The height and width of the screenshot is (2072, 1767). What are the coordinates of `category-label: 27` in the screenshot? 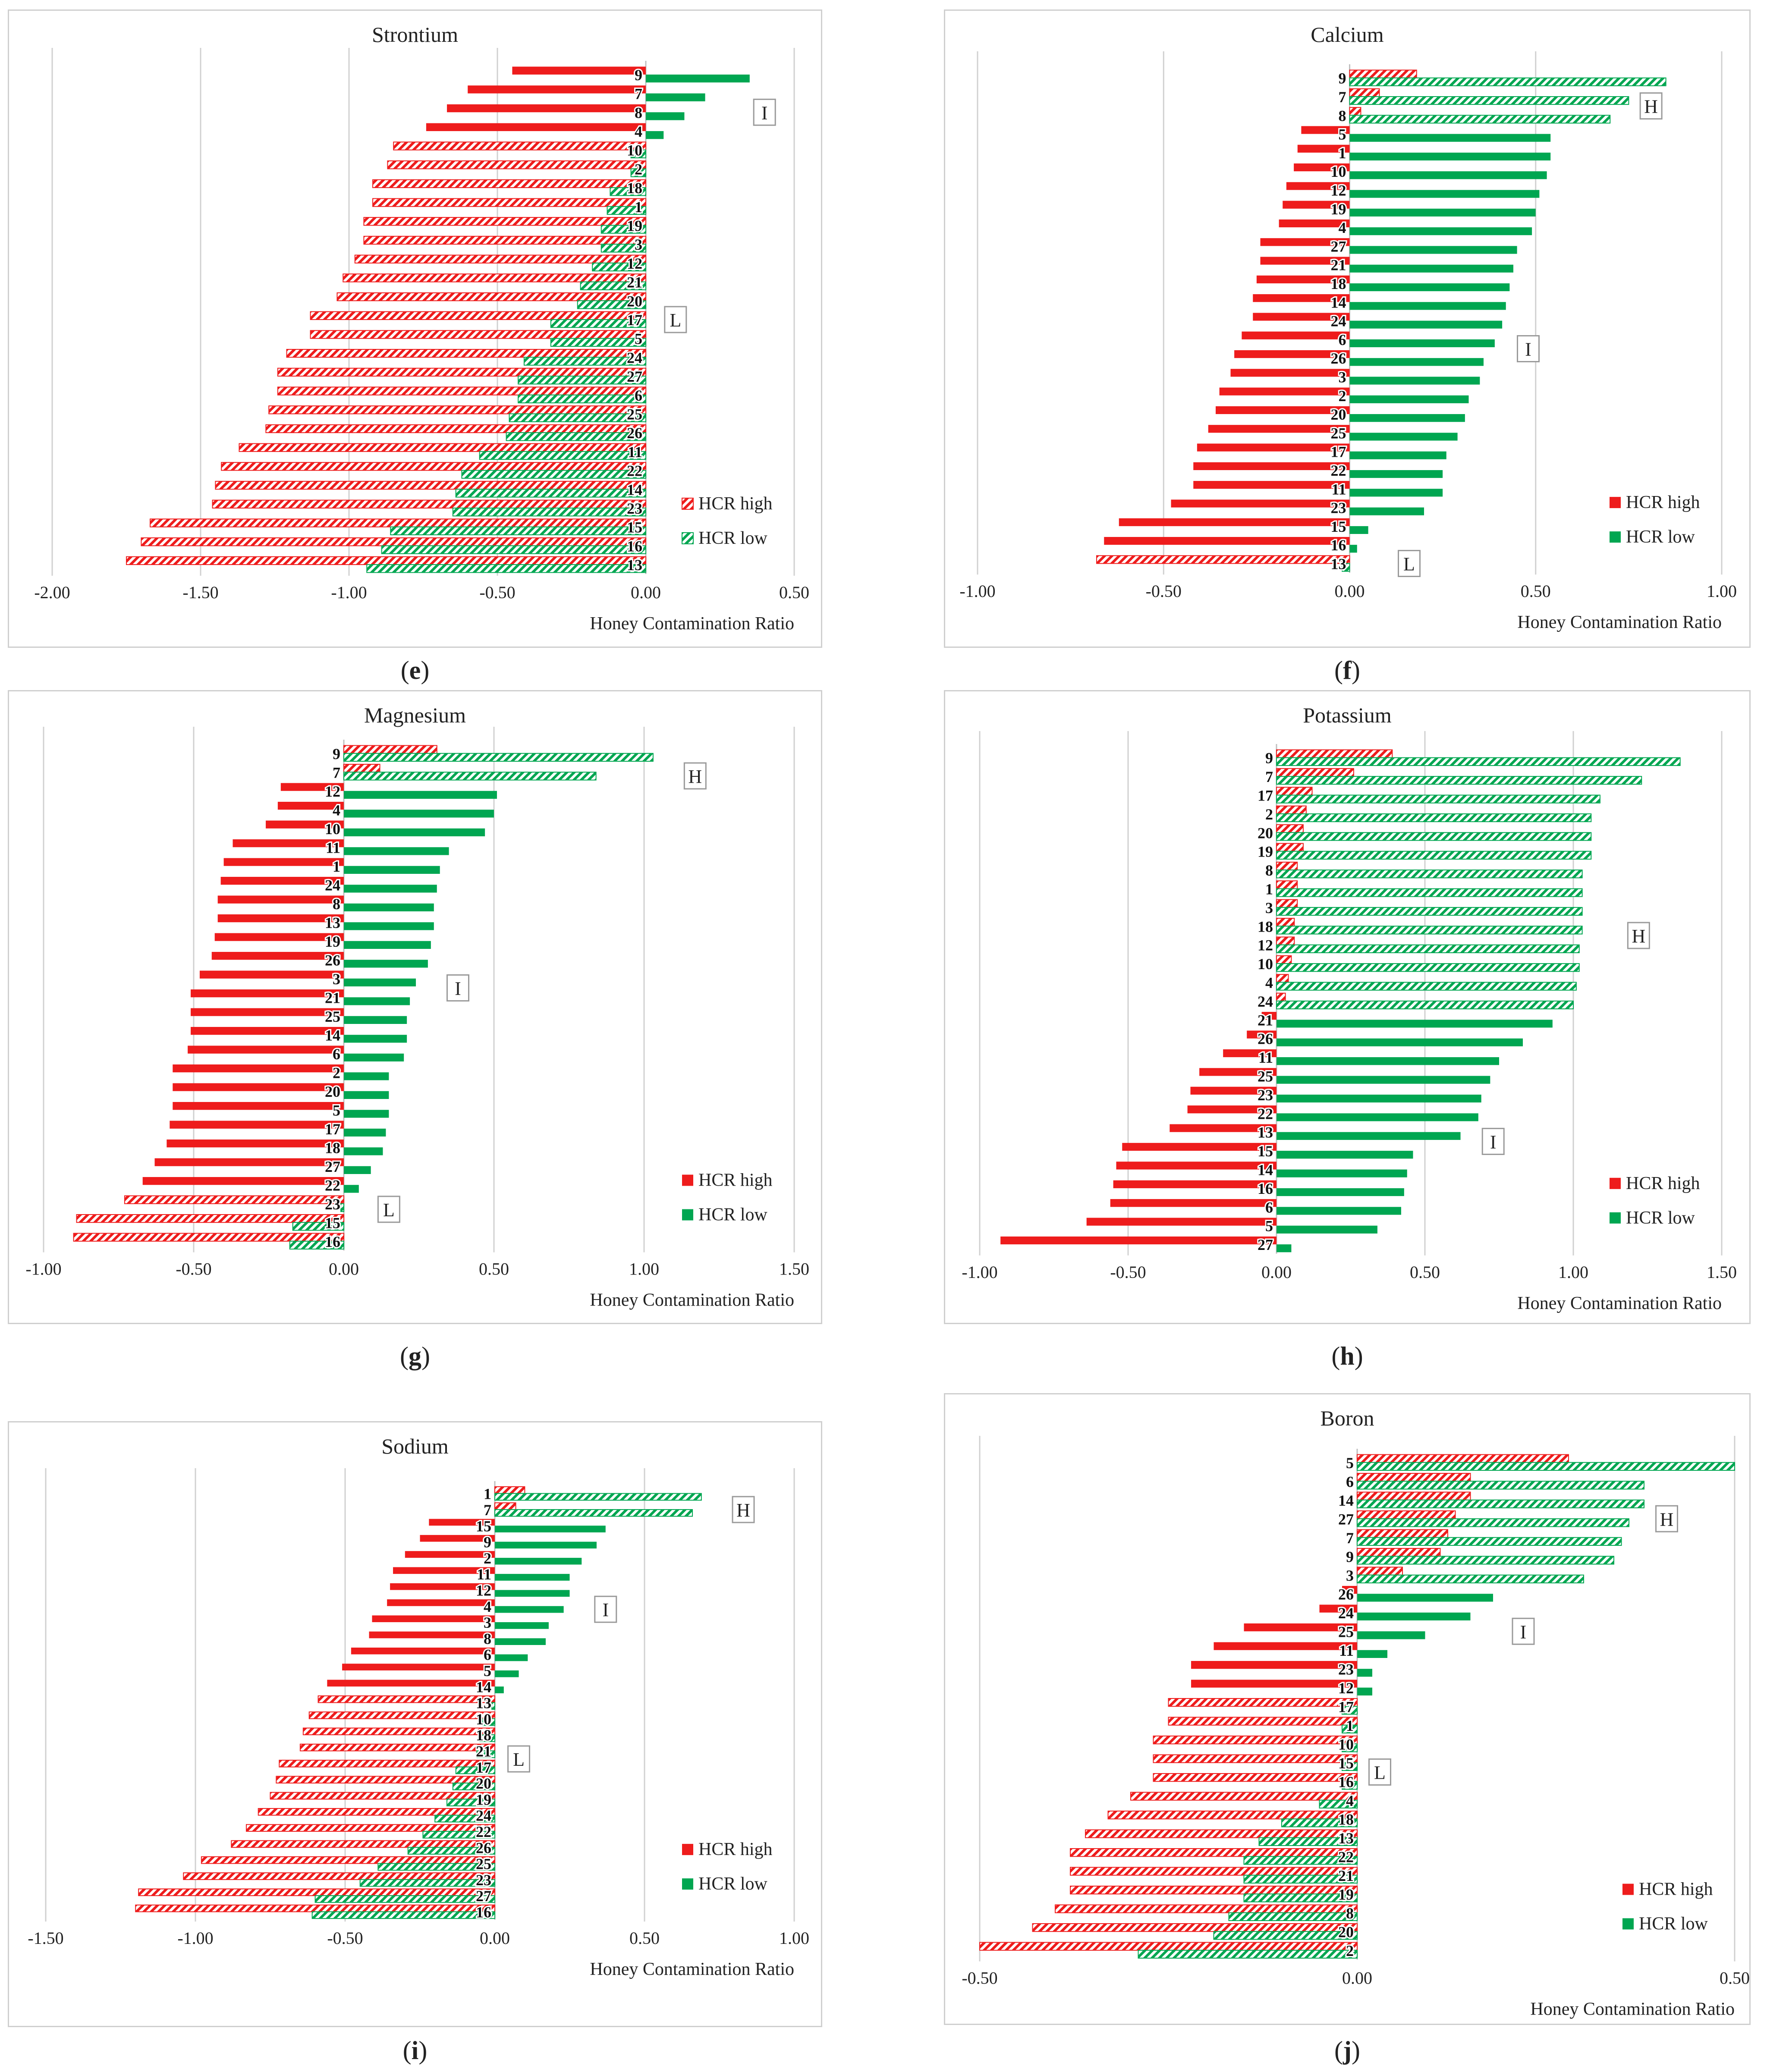 It's located at (634, 376).